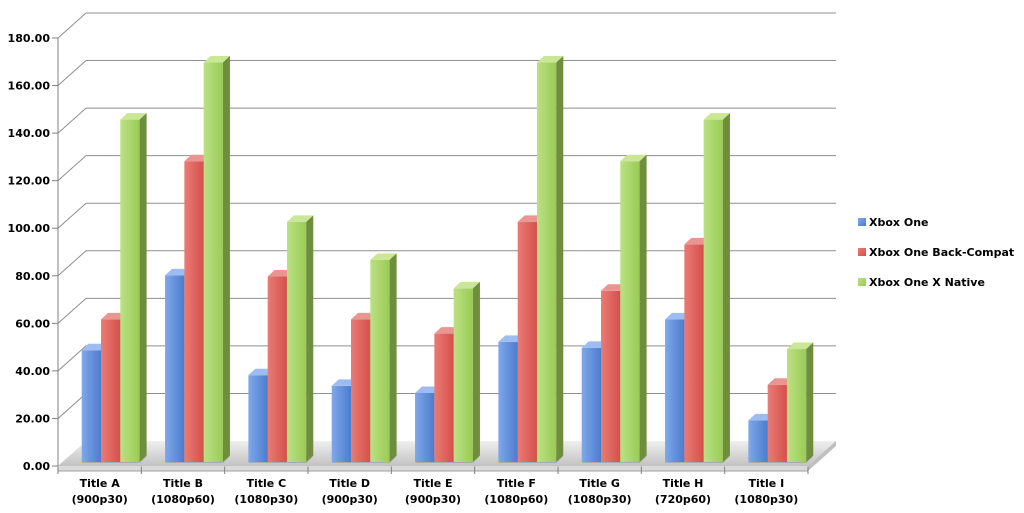 The width and height of the screenshot is (1024, 513). What do you see at coordinates (29, 228) in the screenshot?
I see `y-axis-tick-label: 100.00` at bounding box center [29, 228].